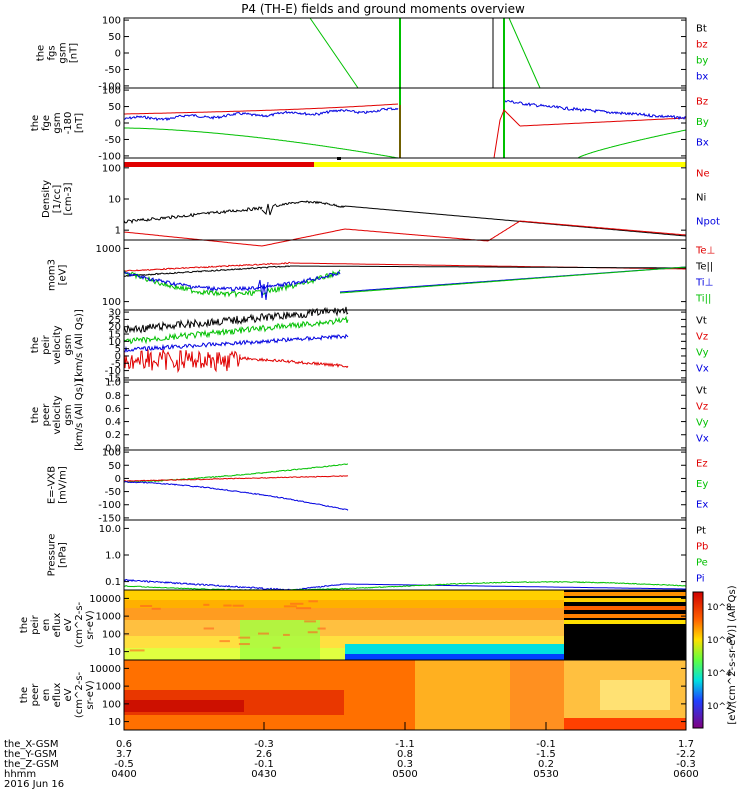 This screenshot has height=800, width=750. Describe the element at coordinates (603, 122) in the screenshot. I see `series-bz-fge` at that location.